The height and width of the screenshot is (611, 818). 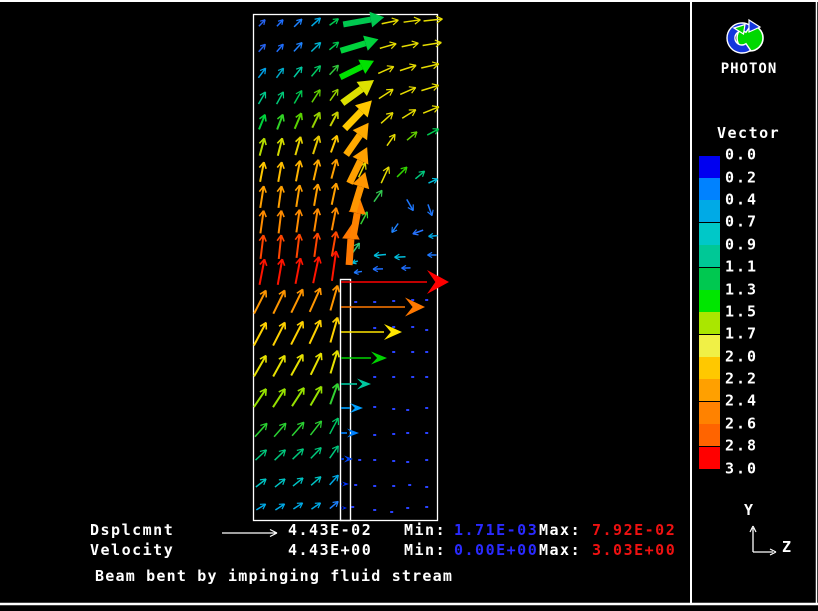 I want to click on legend-value-label: 2.2, so click(x=742, y=378).